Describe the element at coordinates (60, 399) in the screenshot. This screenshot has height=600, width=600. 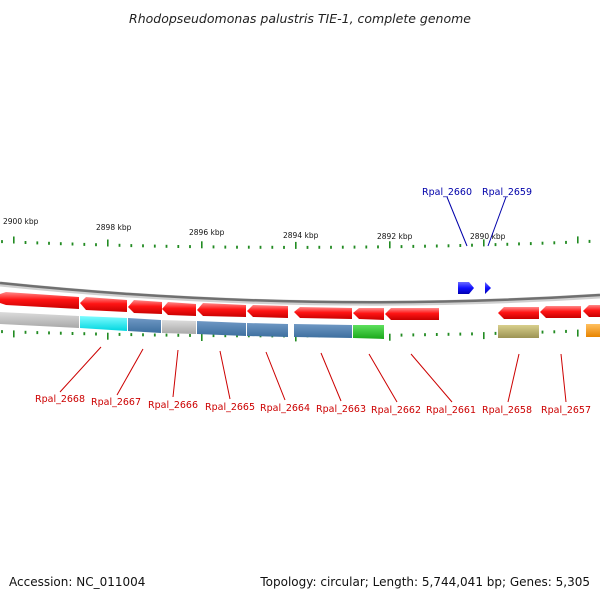
I see `gene-label: Rpal_2668` at that location.